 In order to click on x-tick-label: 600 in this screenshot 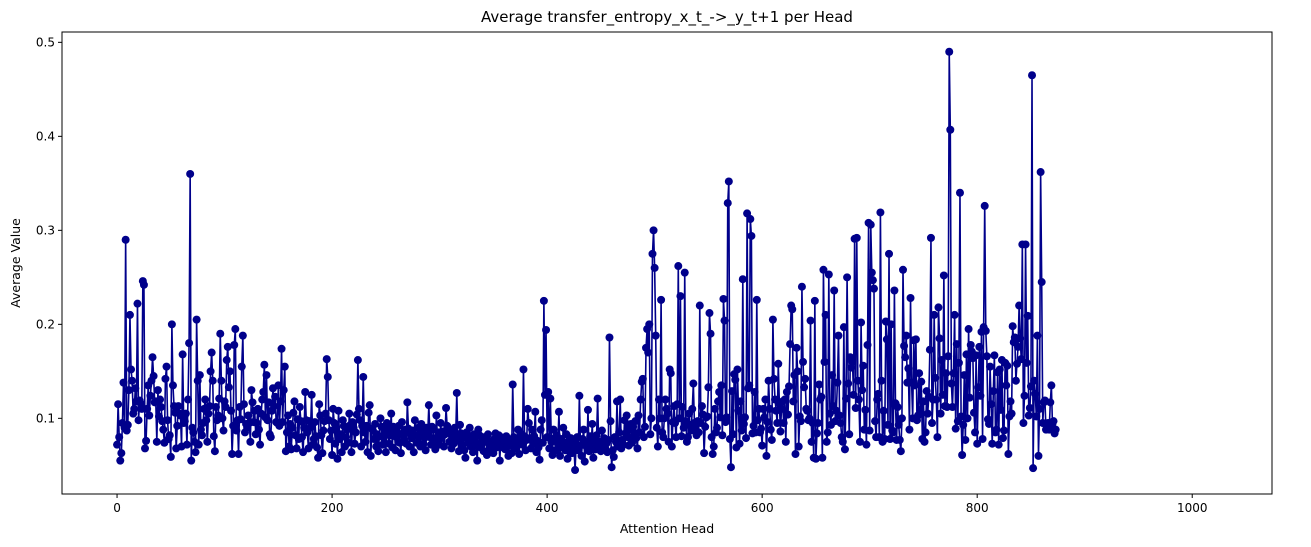, I will do `click(762, 508)`.